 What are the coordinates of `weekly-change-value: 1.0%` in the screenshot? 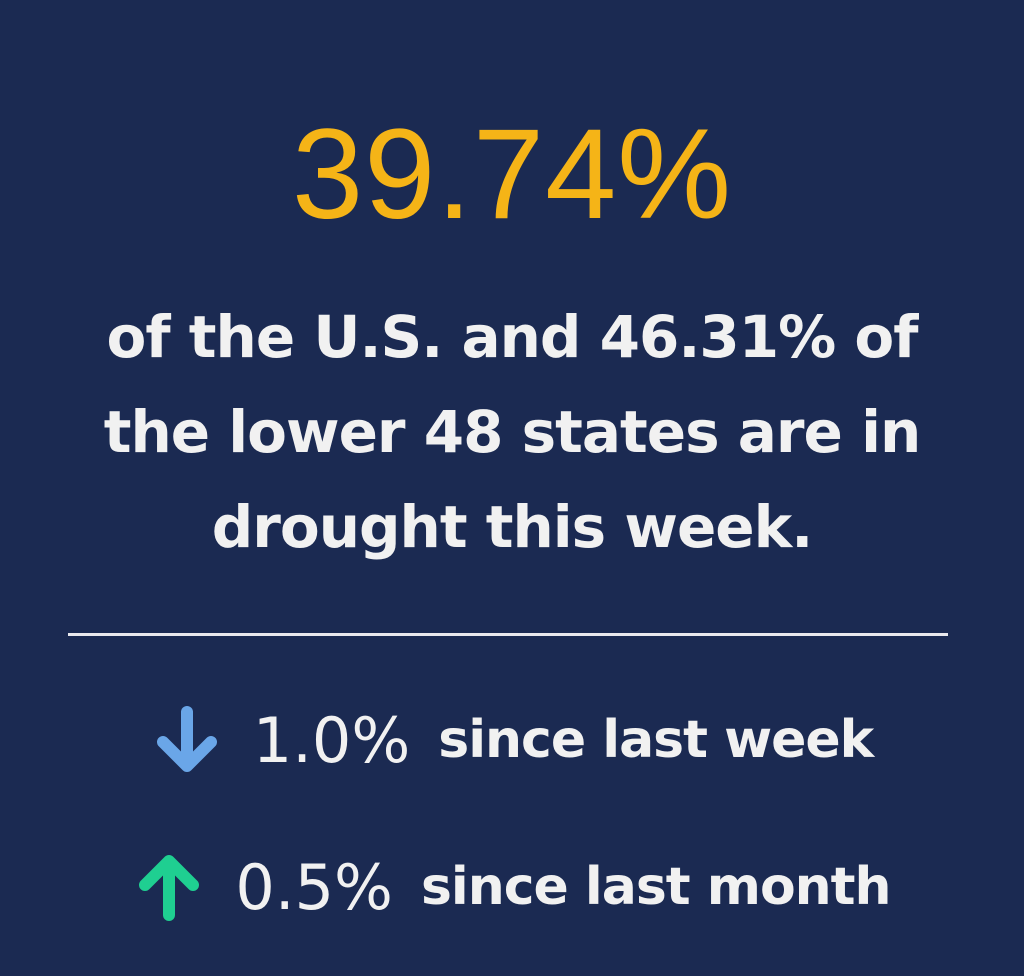 It's located at (331, 740).